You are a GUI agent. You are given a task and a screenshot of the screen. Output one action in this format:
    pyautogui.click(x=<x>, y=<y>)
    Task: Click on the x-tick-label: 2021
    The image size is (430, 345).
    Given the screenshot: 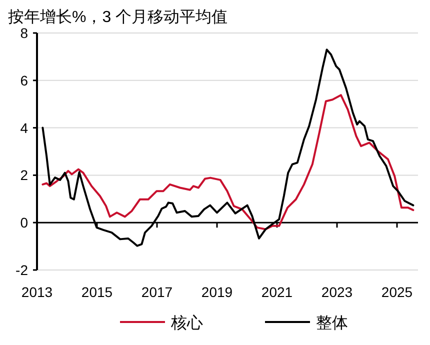 What is the action you would take?
    pyautogui.click(x=277, y=292)
    